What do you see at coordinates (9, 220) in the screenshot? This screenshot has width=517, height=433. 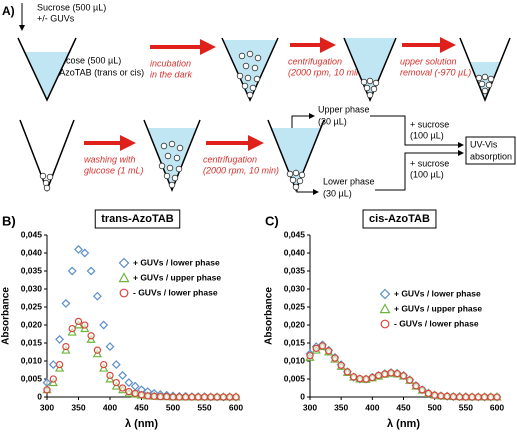 I see `panel-label: B)` at bounding box center [9, 220].